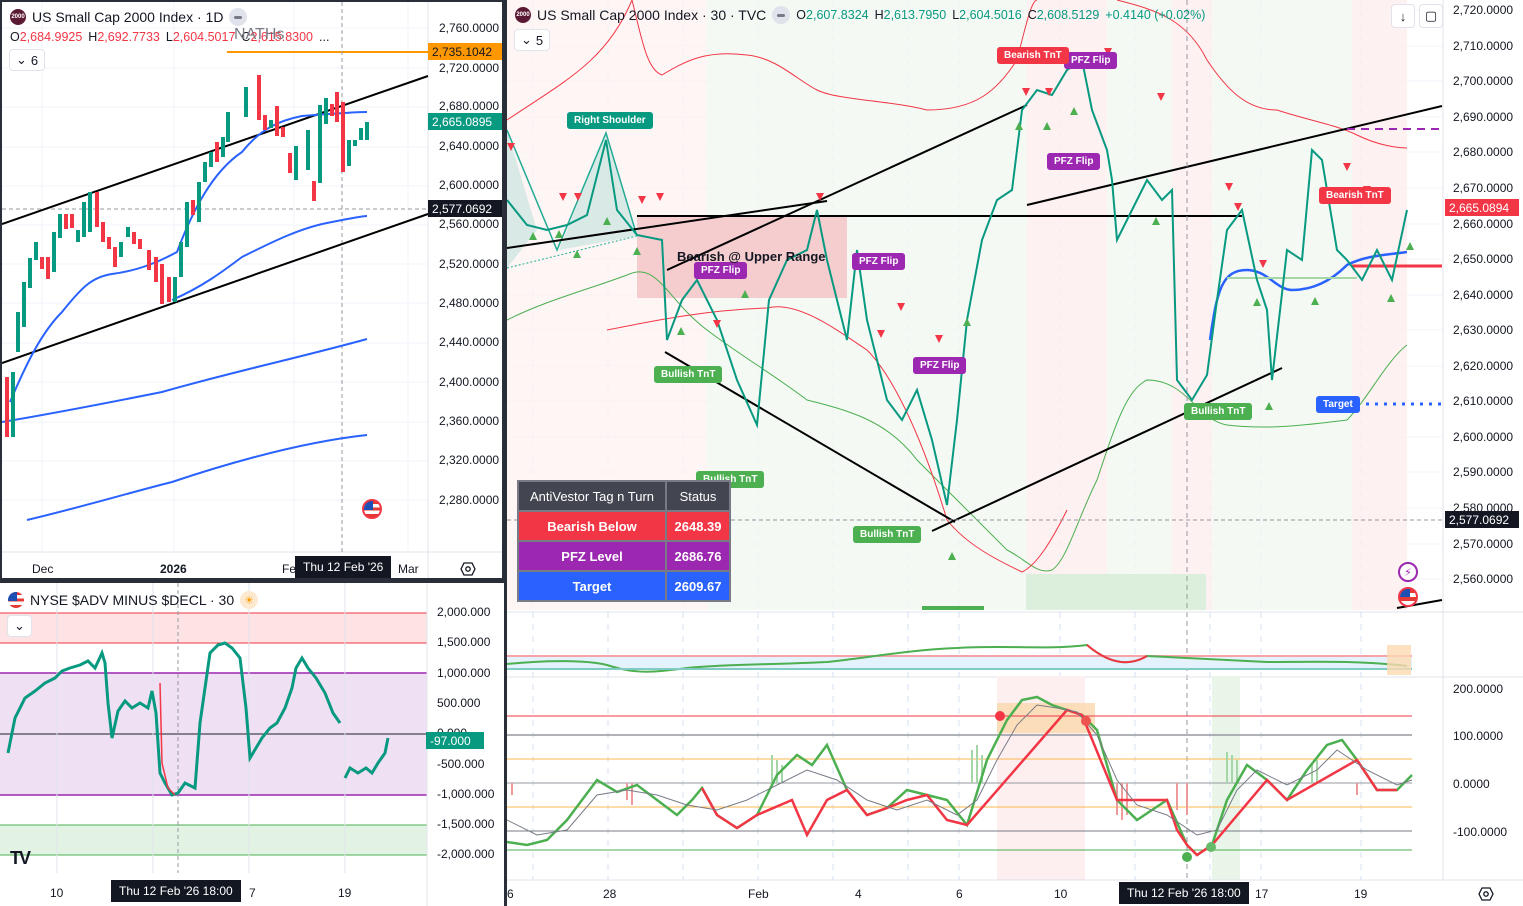 Image resolution: width=1523 pixels, height=906 pixels. Describe the element at coordinates (698, 556) in the screenshot. I see `row-value: 2686.76` at that location.